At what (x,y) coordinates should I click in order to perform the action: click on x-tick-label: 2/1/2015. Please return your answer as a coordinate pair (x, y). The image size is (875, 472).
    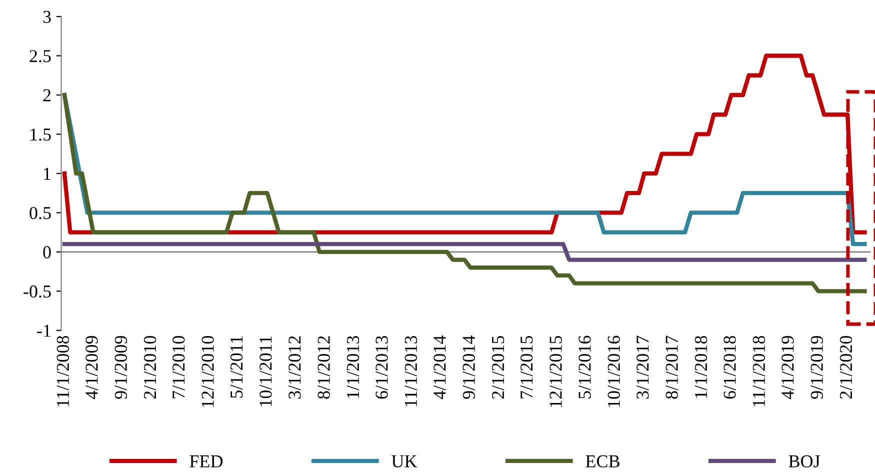
    Looking at the image, I should click on (498, 367).